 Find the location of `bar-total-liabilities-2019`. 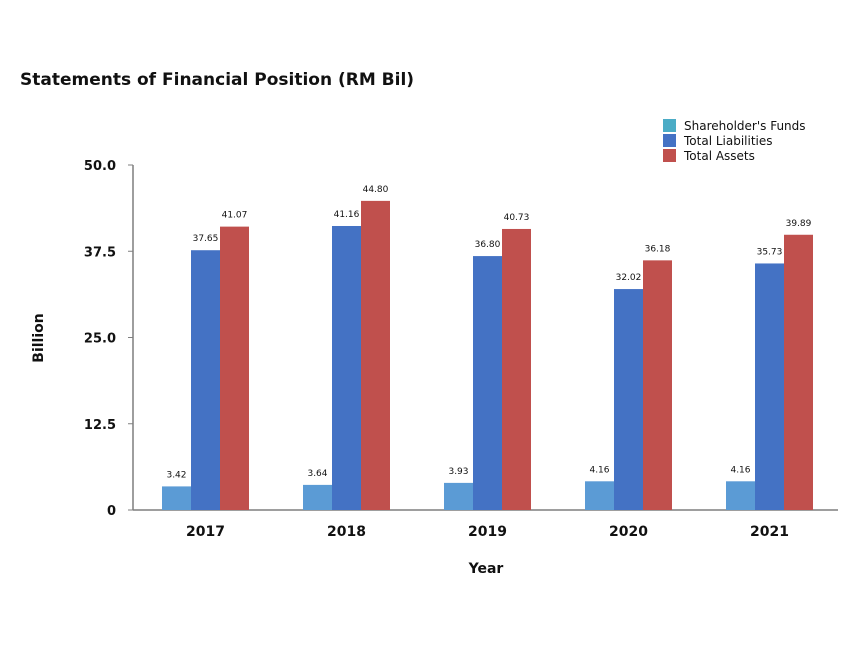

bar-total-liabilities-2019 is located at coordinates (487, 383).